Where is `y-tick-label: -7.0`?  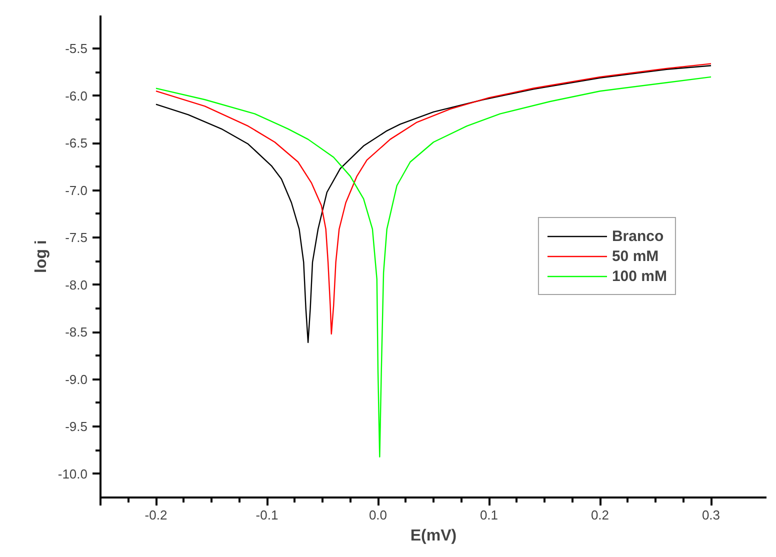
y-tick-label: -7.0 is located at coordinates (76, 190).